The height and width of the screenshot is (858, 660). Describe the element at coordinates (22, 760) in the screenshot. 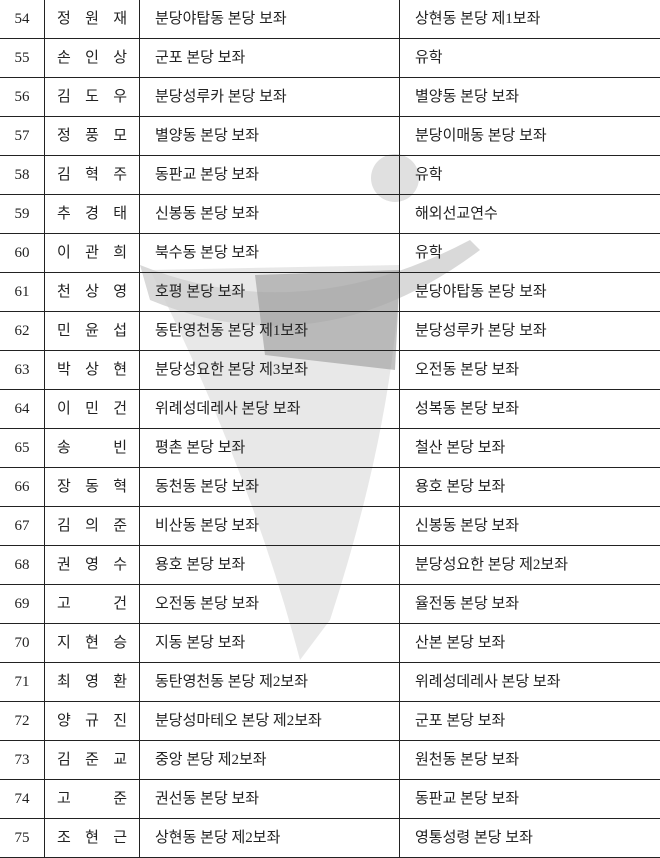

I see `row-number: 73` at that location.